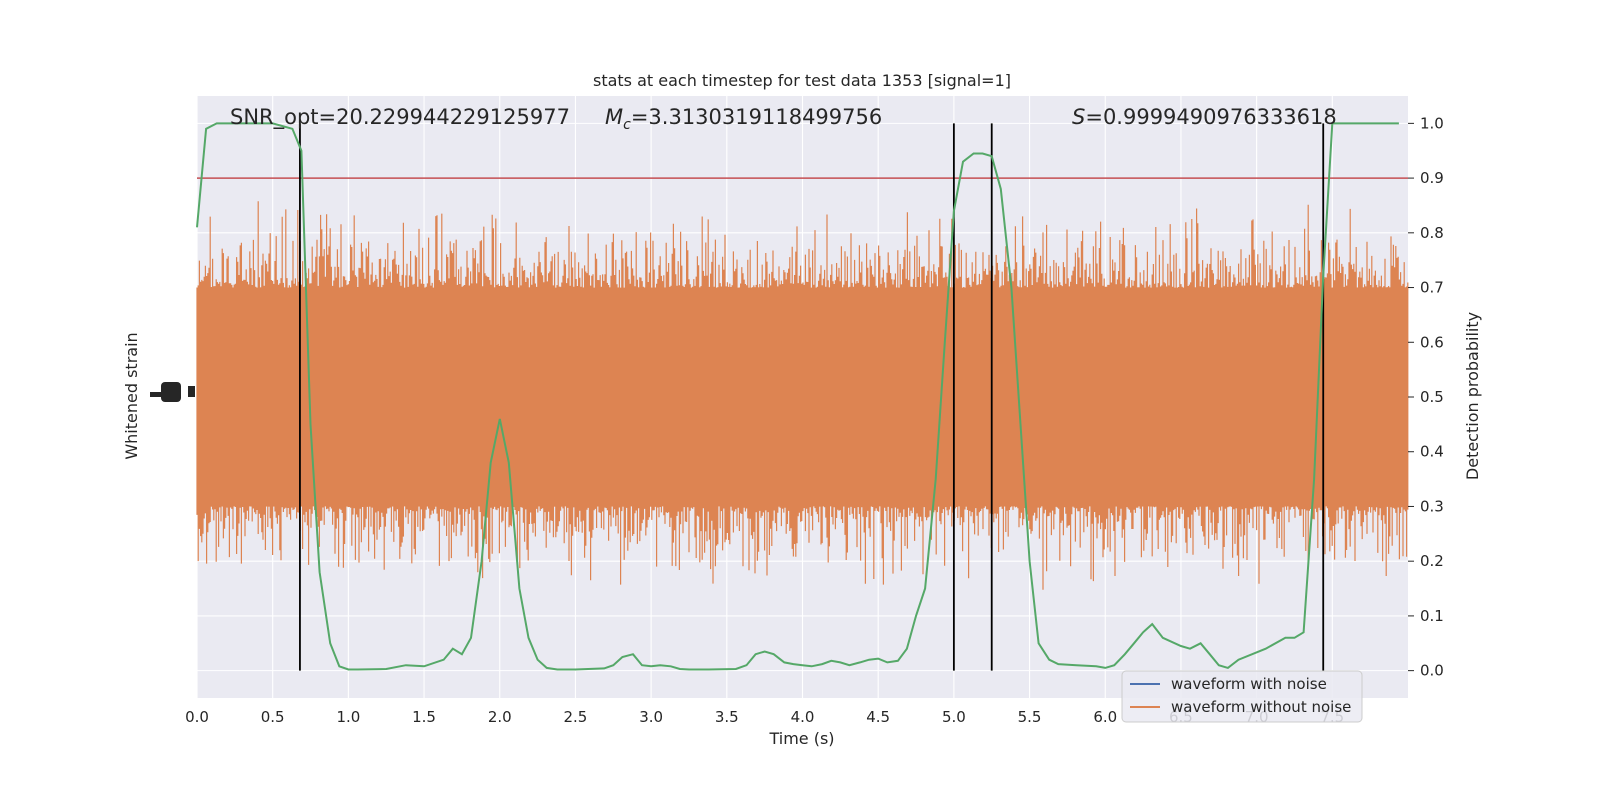  What do you see at coordinates (197, 717) in the screenshot?
I see `x-tick-label: 0.0` at bounding box center [197, 717].